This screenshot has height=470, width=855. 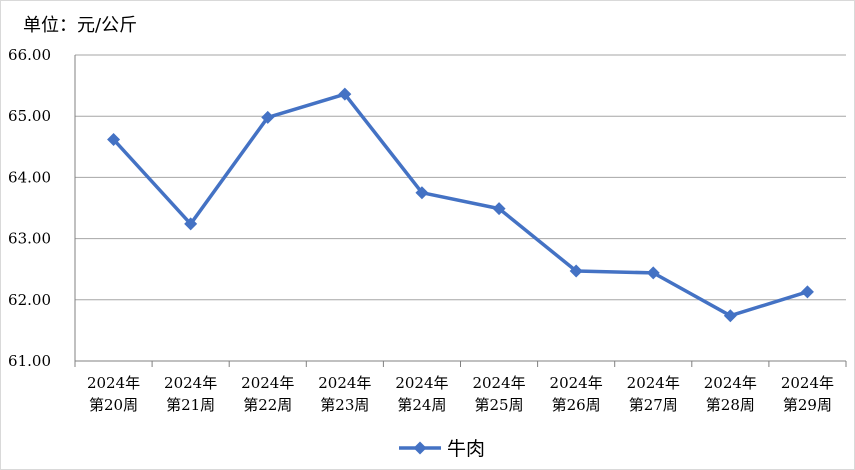 I want to click on y-tick-label: 62.00, so click(x=29, y=300).